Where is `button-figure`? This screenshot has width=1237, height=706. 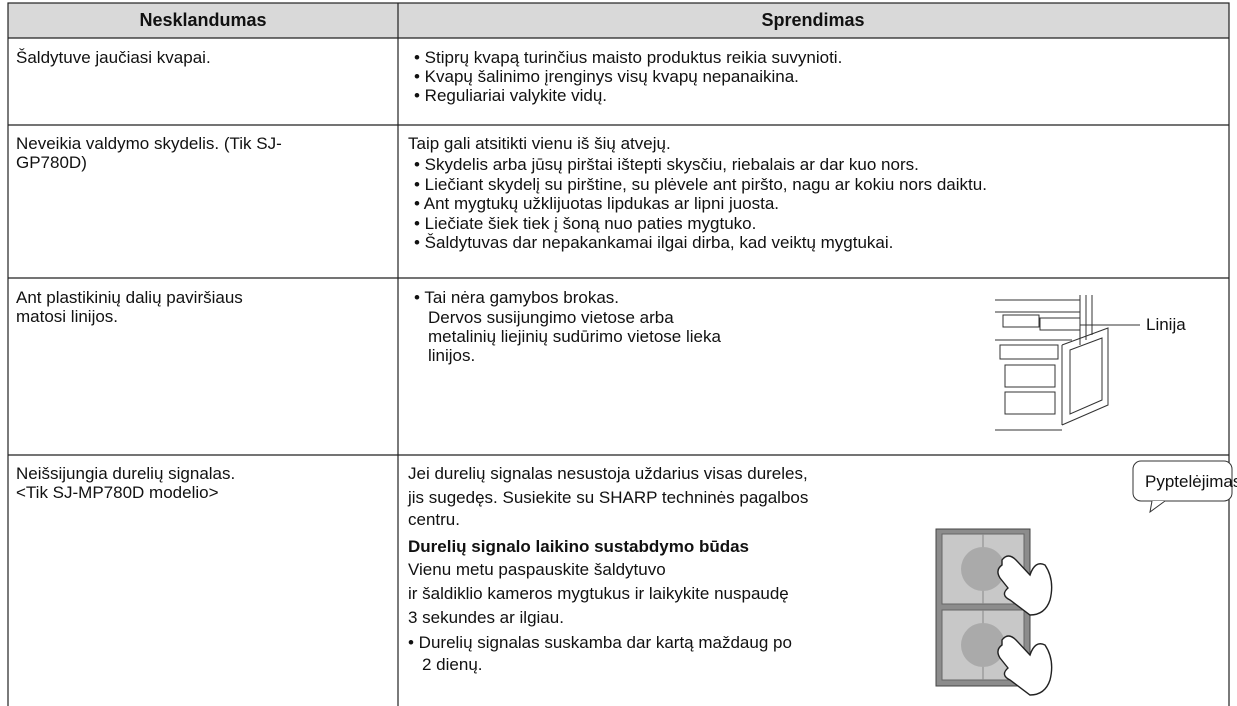
button-figure is located at coordinates (1084, 578).